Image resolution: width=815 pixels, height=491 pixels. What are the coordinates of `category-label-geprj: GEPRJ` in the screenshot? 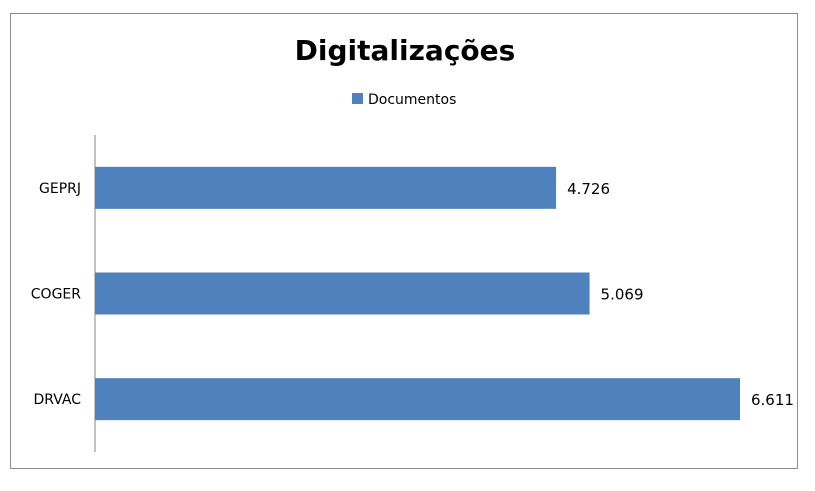 It's located at (60, 189).